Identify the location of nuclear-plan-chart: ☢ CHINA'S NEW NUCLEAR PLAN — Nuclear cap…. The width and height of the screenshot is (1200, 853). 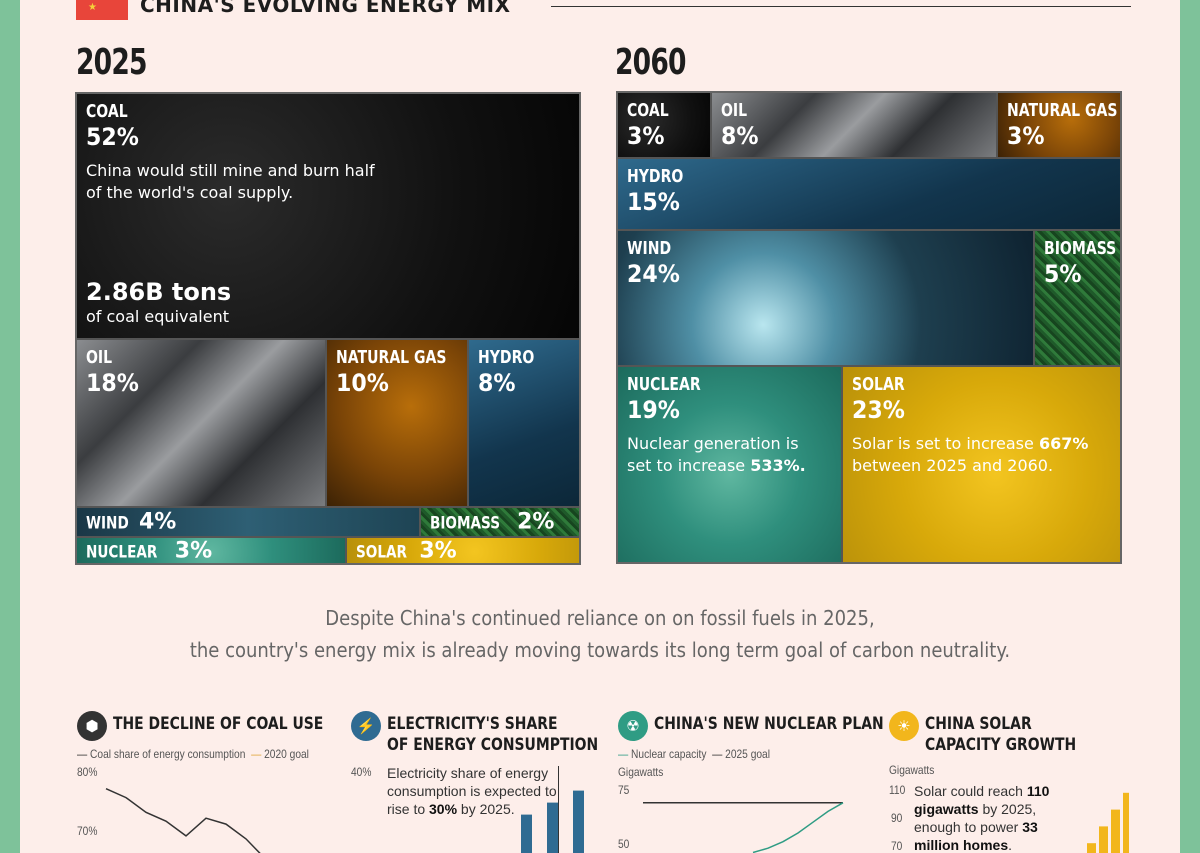
(751, 780).